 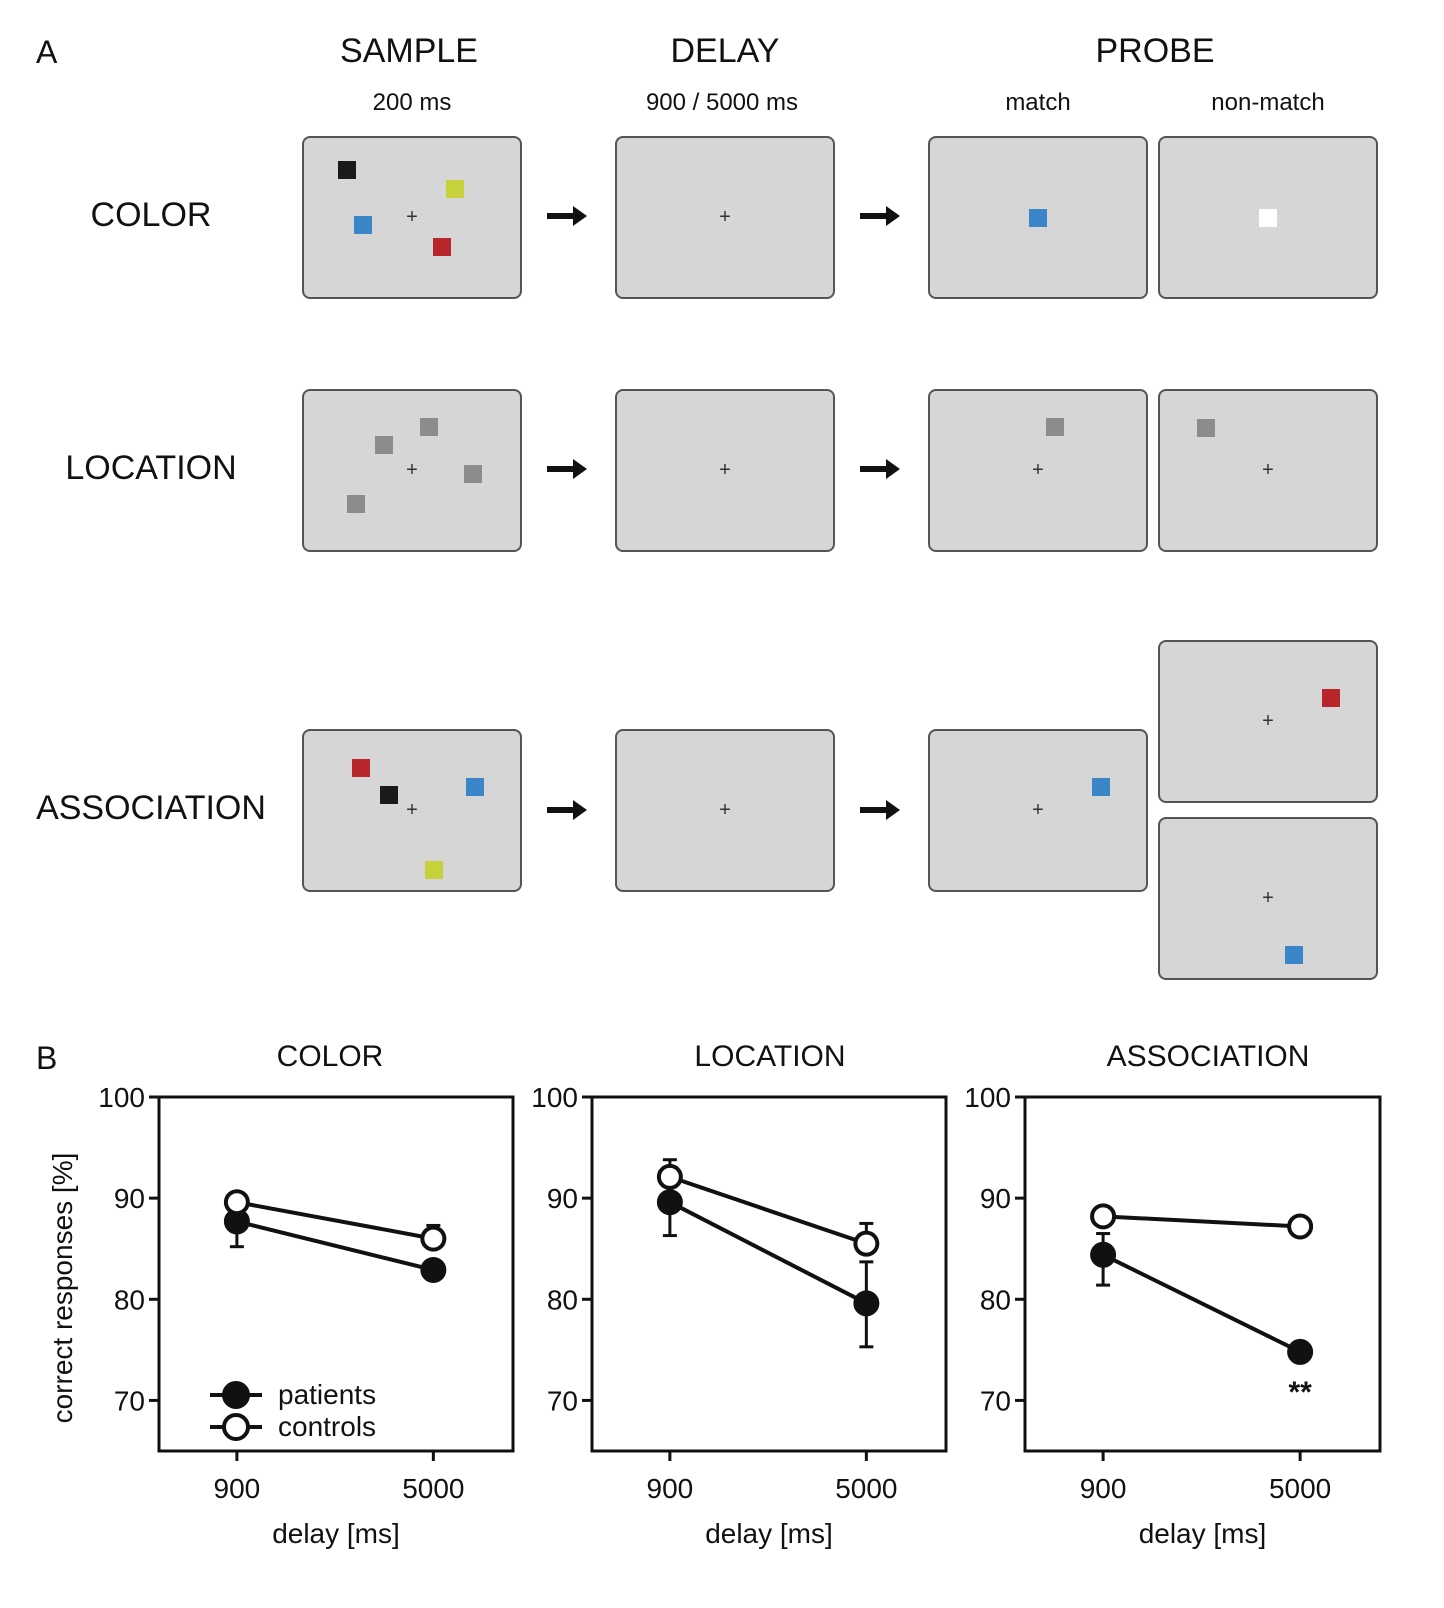 I want to click on sample-duration: 200 ms, so click(x=412, y=102).